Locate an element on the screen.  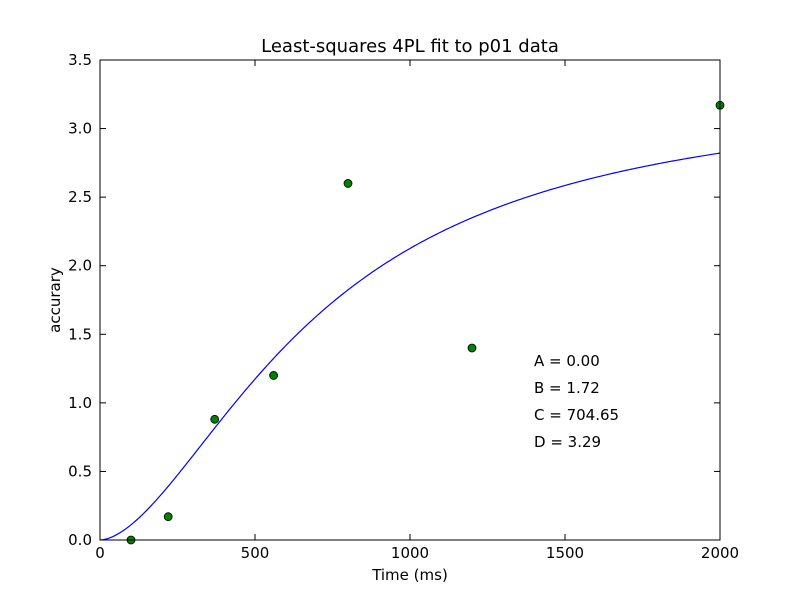
y-tick-label: 2.0 is located at coordinates (80, 266).